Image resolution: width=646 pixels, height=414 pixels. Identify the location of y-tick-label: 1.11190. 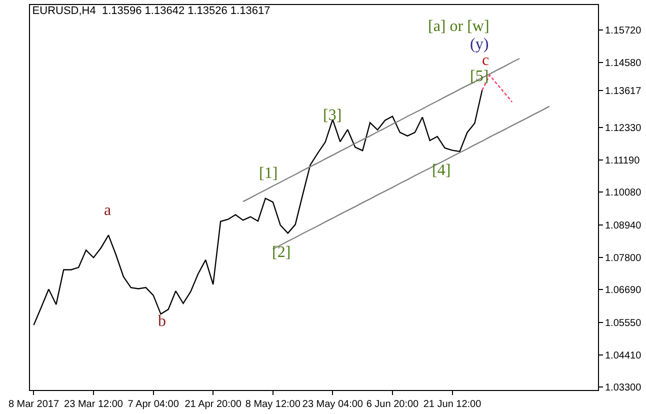
(622, 161).